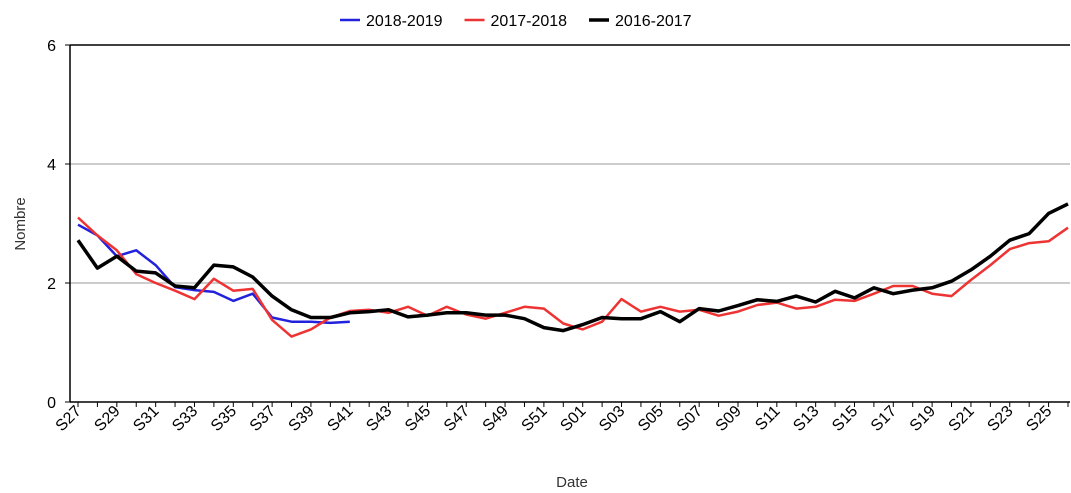  What do you see at coordinates (404, 21) in the screenshot?
I see `legend-label: 2018-2019` at bounding box center [404, 21].